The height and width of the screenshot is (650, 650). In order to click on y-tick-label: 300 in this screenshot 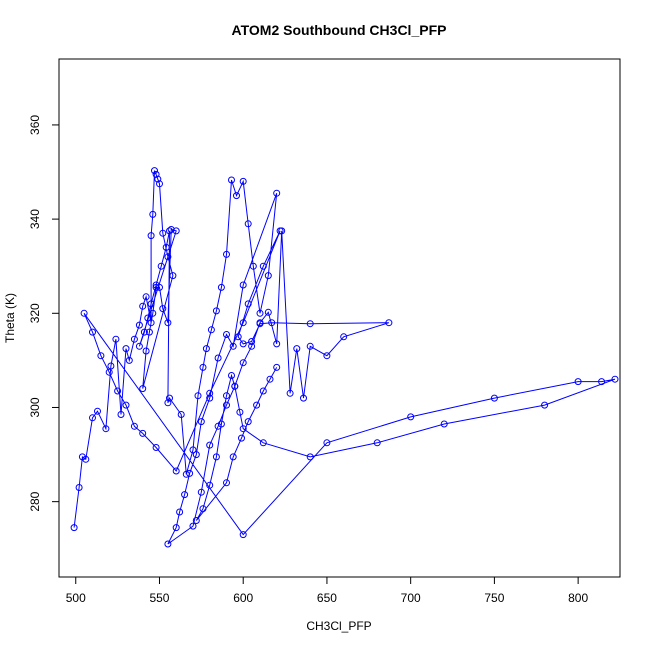, I will do `click(35, 407)`.